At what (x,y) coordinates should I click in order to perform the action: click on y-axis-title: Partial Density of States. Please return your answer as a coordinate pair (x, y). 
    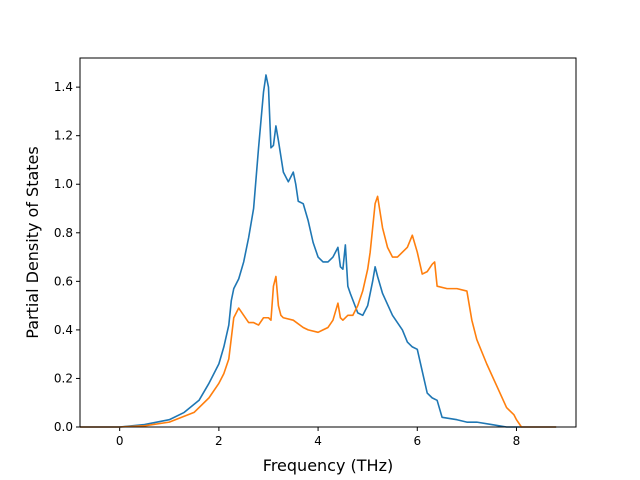
    Looking at the image, I should click on (32, 242).